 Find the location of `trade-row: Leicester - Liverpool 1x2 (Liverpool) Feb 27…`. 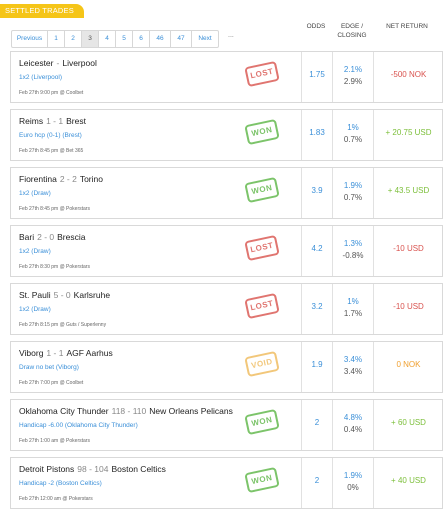

trade-row: Leicester - Liverpool 1x2 (Liverpool) Feb 27… is located at coordinates (226, 77).